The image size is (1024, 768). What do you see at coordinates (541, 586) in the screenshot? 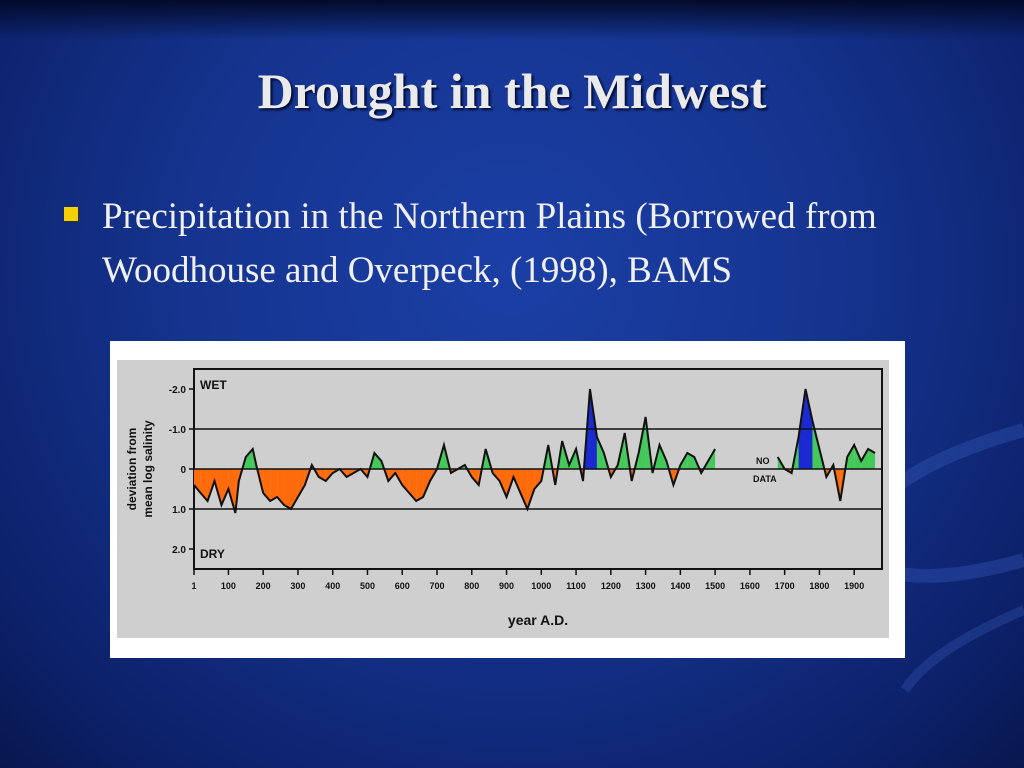
I see `x-tick-label: 1000` at bounding box center [541, 586].